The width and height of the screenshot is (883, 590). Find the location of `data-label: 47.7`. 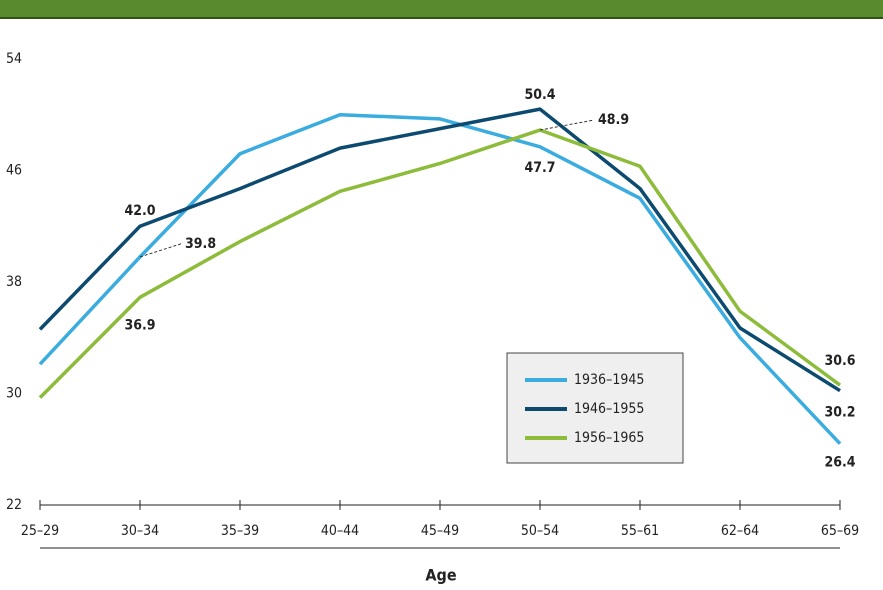

data-label: 47.7 is located at coordinates (539, 168).